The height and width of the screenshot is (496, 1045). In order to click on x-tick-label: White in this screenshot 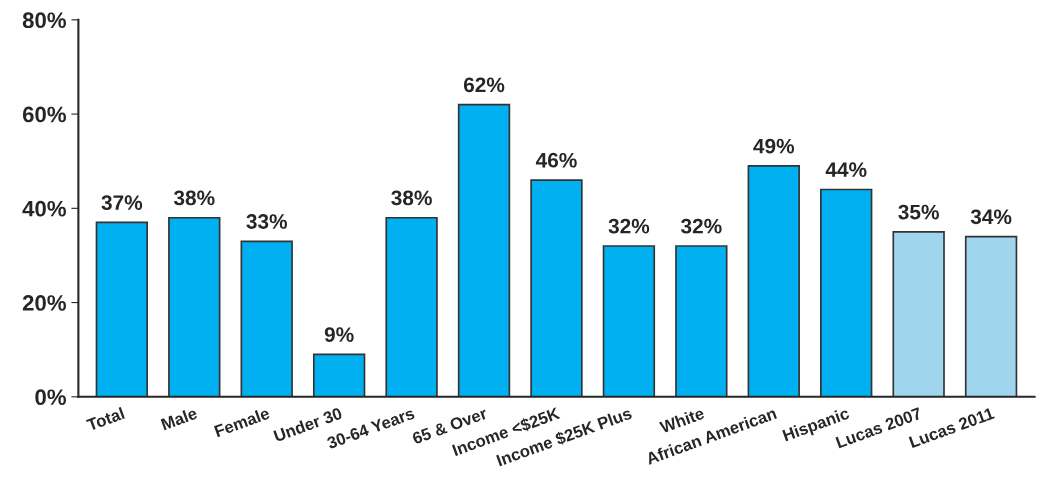, I will do `click(681, 420)`.